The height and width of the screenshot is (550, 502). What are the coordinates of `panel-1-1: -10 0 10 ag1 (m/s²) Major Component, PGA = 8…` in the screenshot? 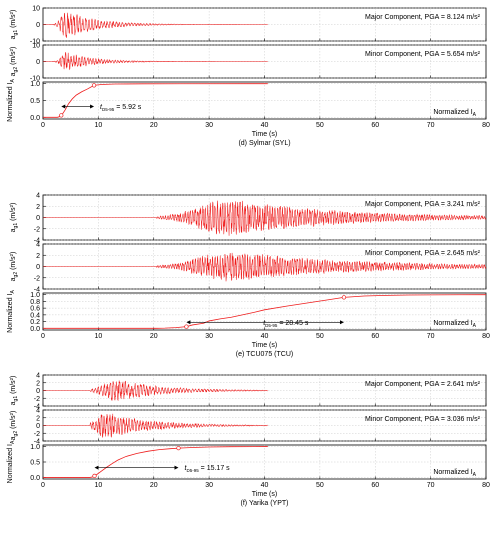 It's located at (248, 26).